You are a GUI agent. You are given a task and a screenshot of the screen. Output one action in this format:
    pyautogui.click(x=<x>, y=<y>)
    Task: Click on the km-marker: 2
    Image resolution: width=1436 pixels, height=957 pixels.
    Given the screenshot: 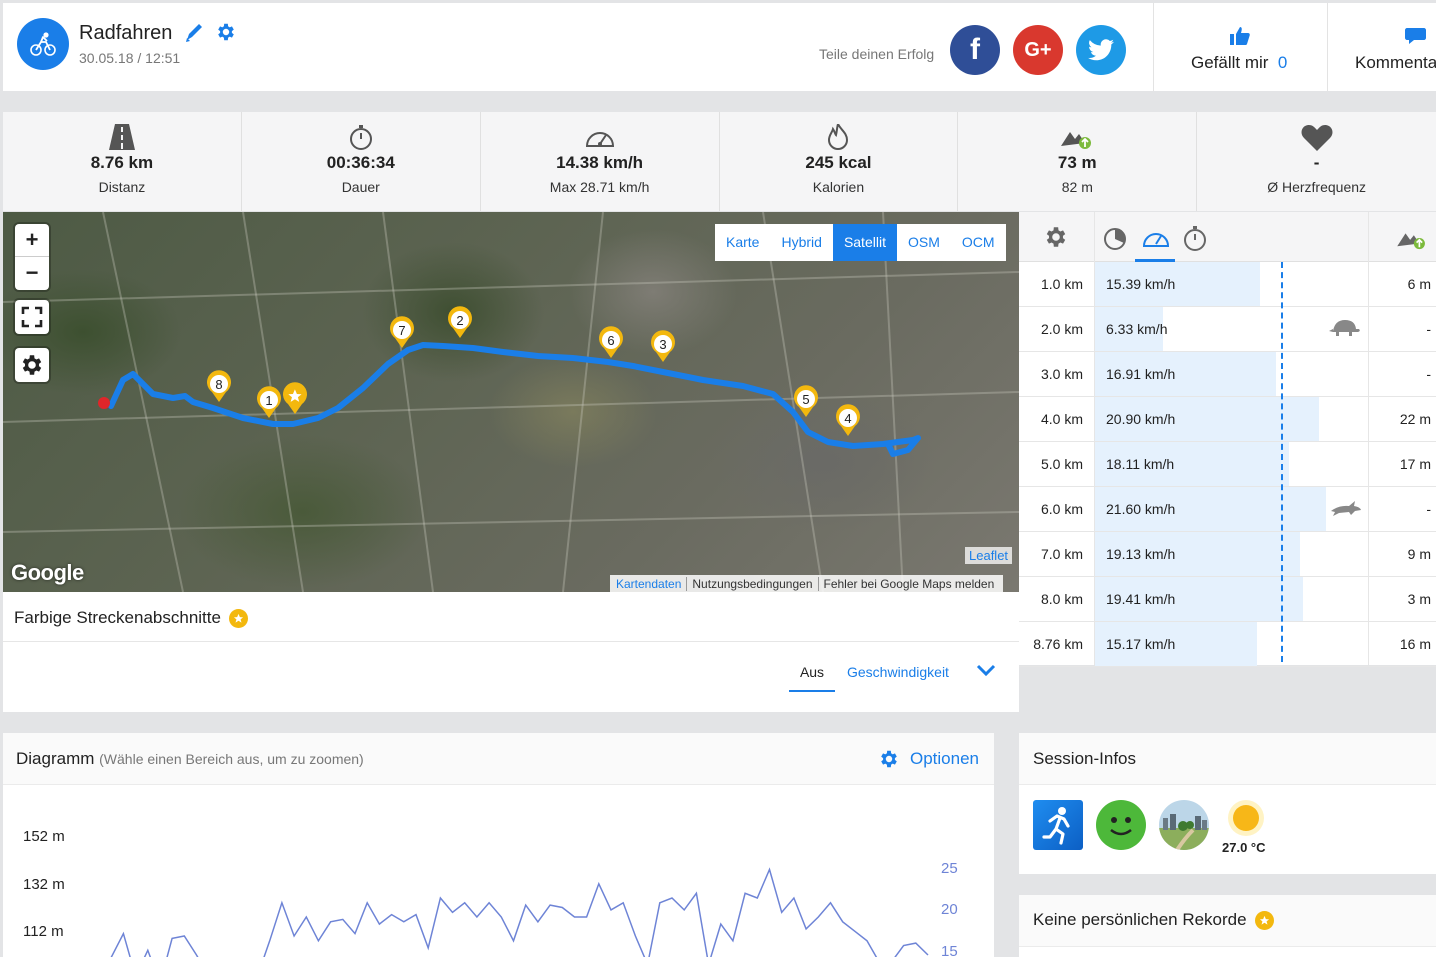 What is the action you would take?
    pyautogui.click(x=460, y=322)
    